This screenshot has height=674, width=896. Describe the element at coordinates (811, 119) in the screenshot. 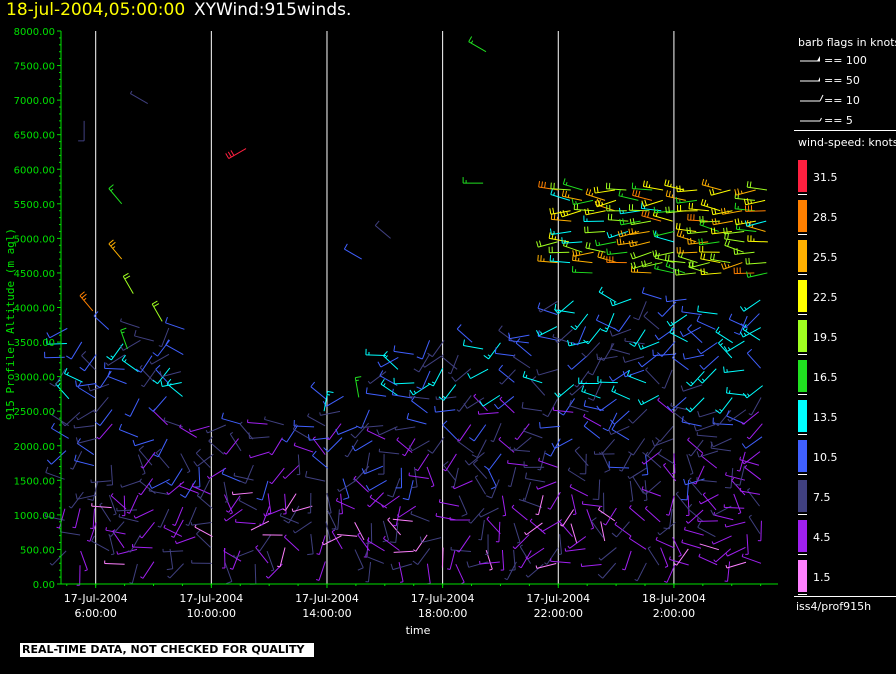

I see `barb-5-icon` at that location.